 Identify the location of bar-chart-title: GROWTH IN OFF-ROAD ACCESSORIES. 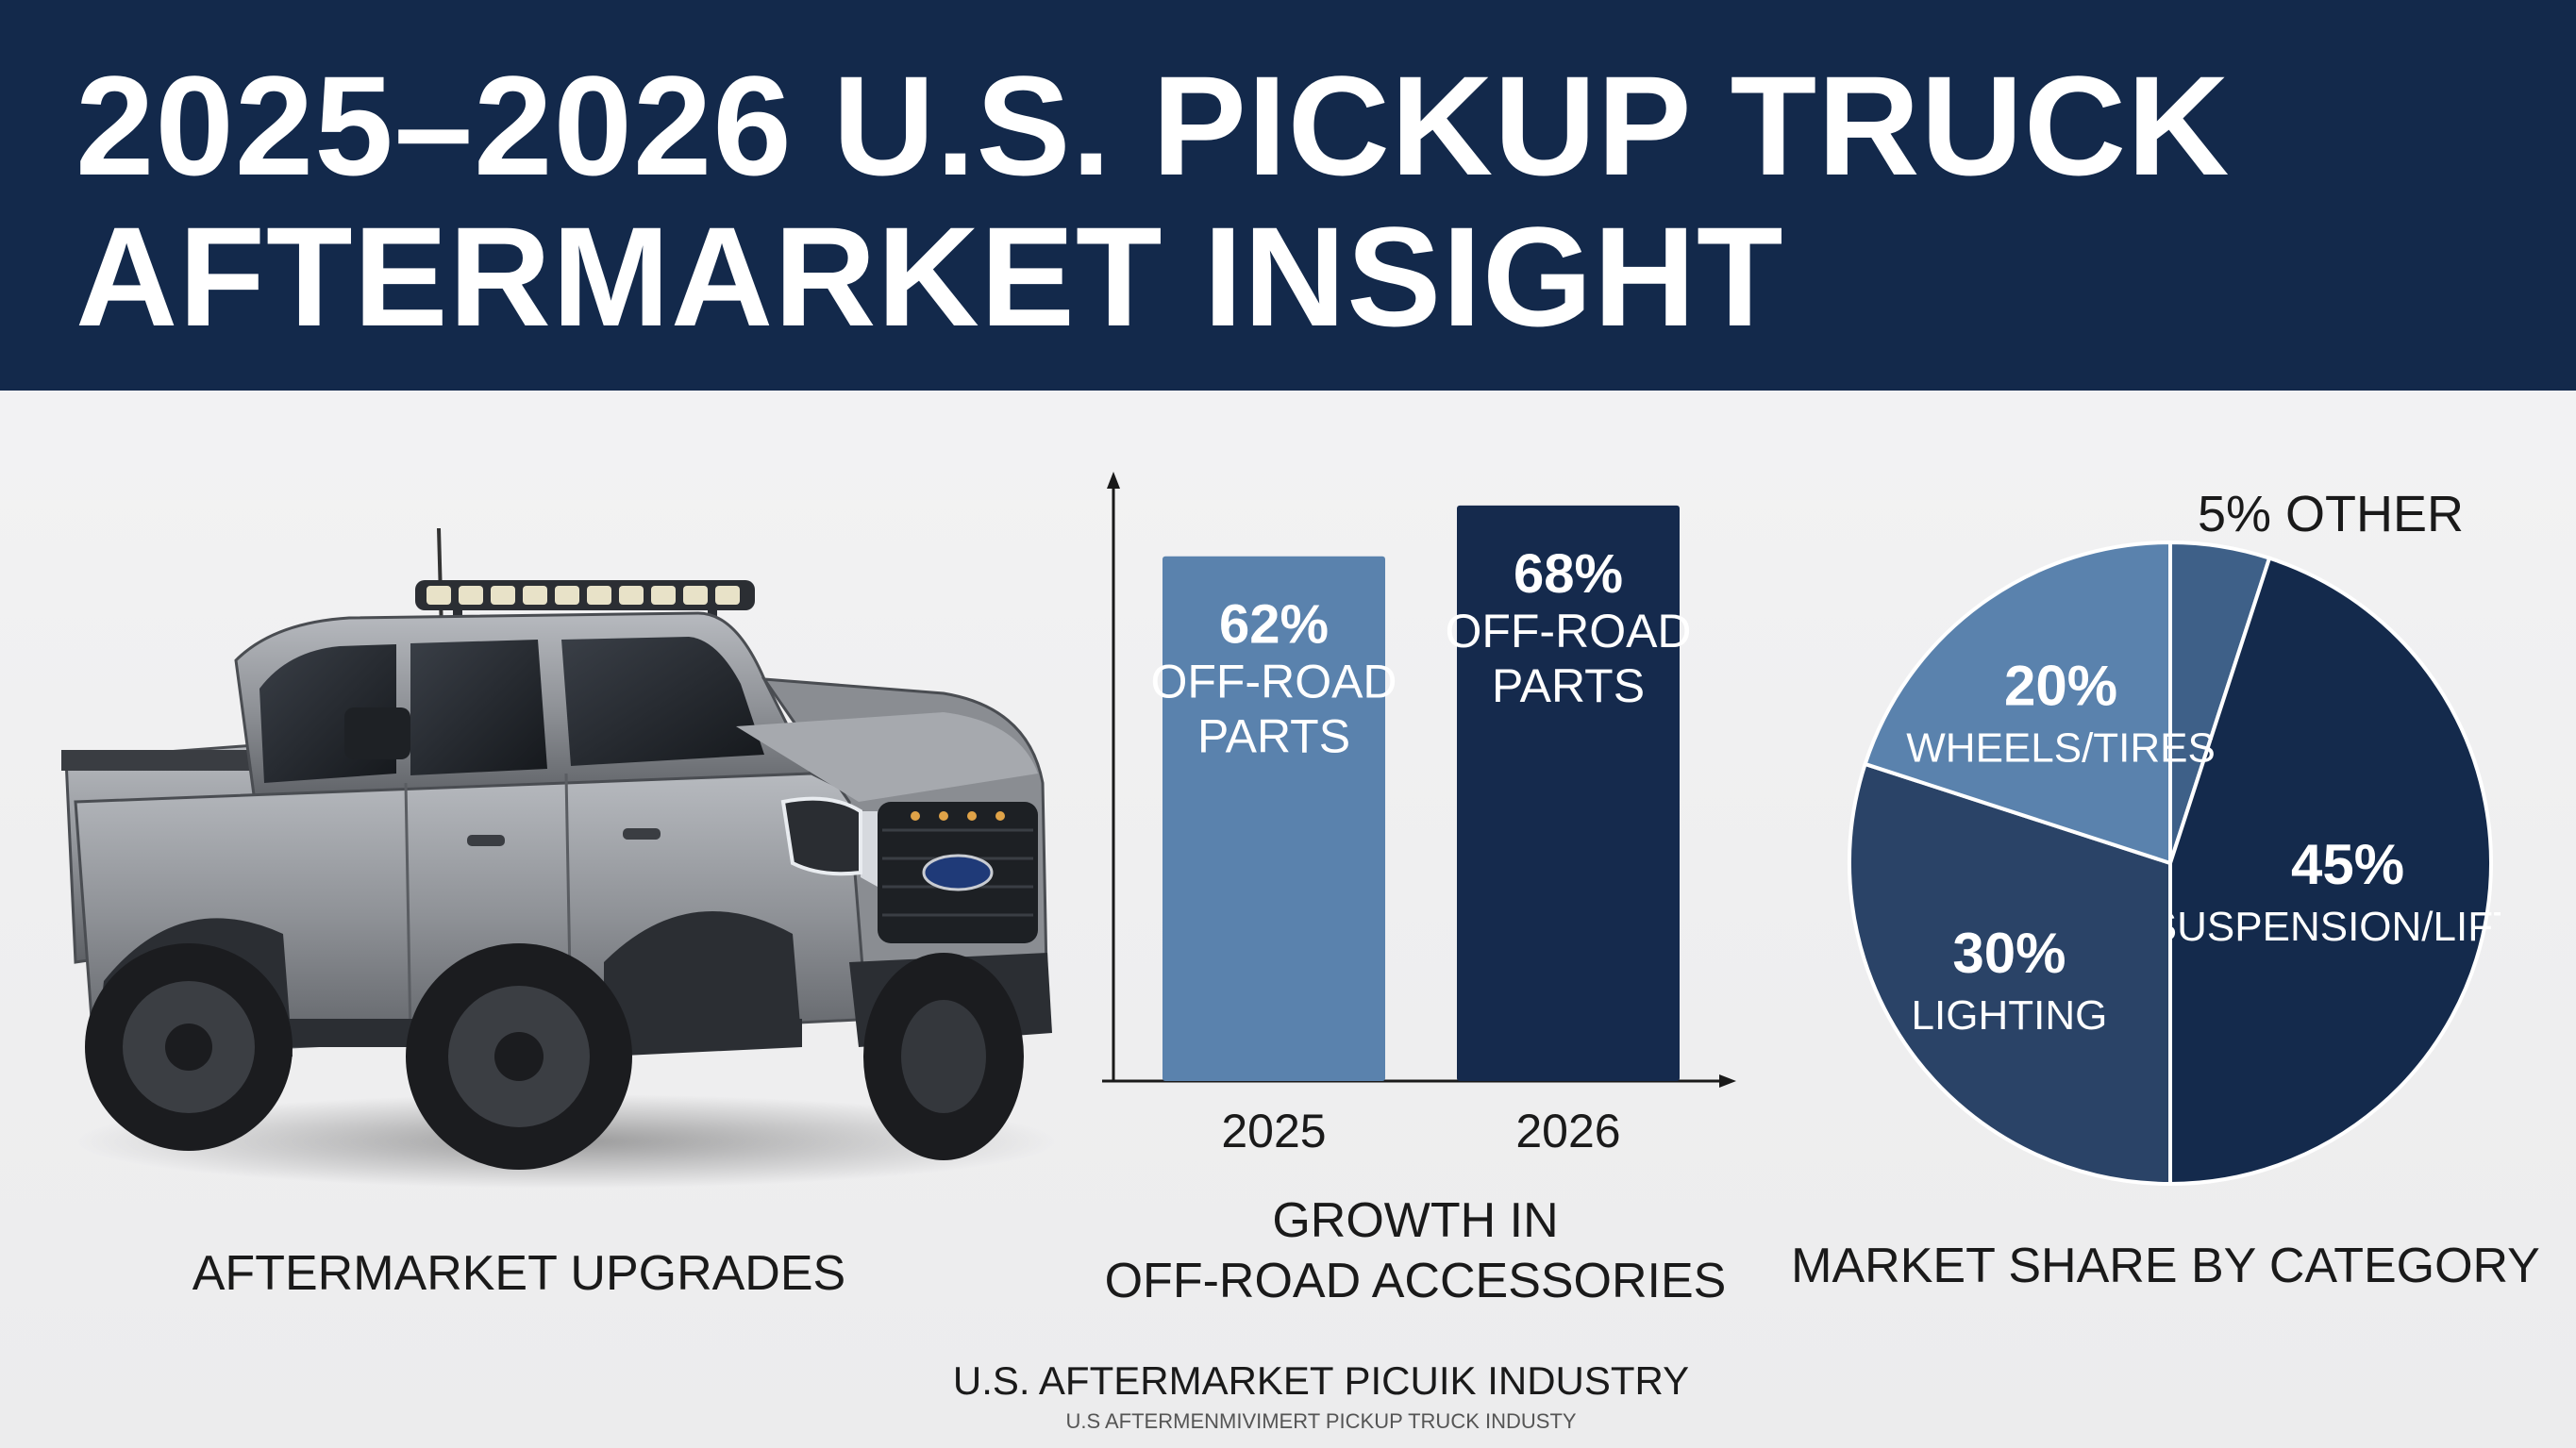
(1415, 1250).